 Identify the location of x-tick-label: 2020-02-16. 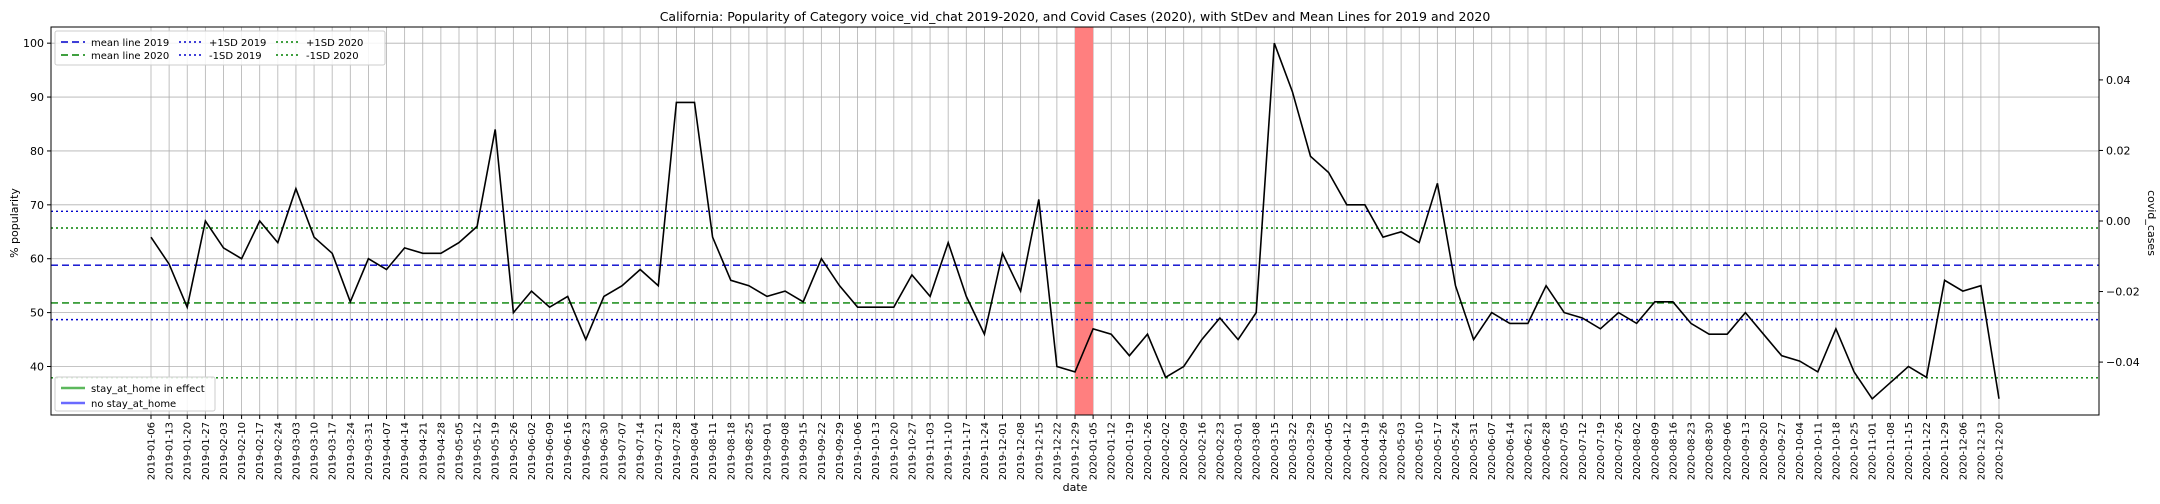
(1202, 451).